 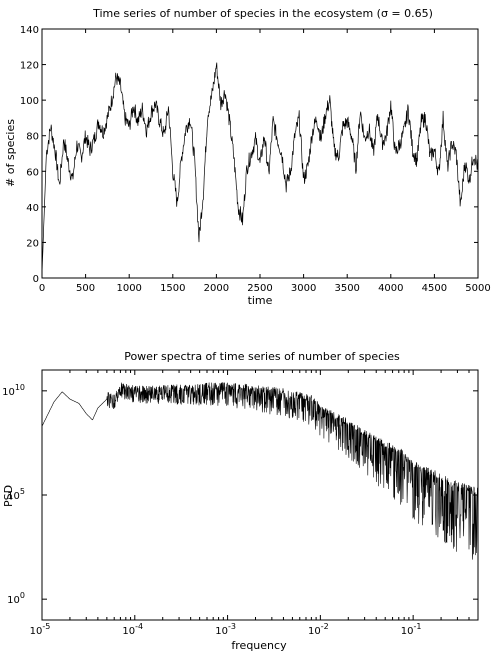 I want to click on psd-xtick-label: 10⁻⁴, so click(x=132, y=629).